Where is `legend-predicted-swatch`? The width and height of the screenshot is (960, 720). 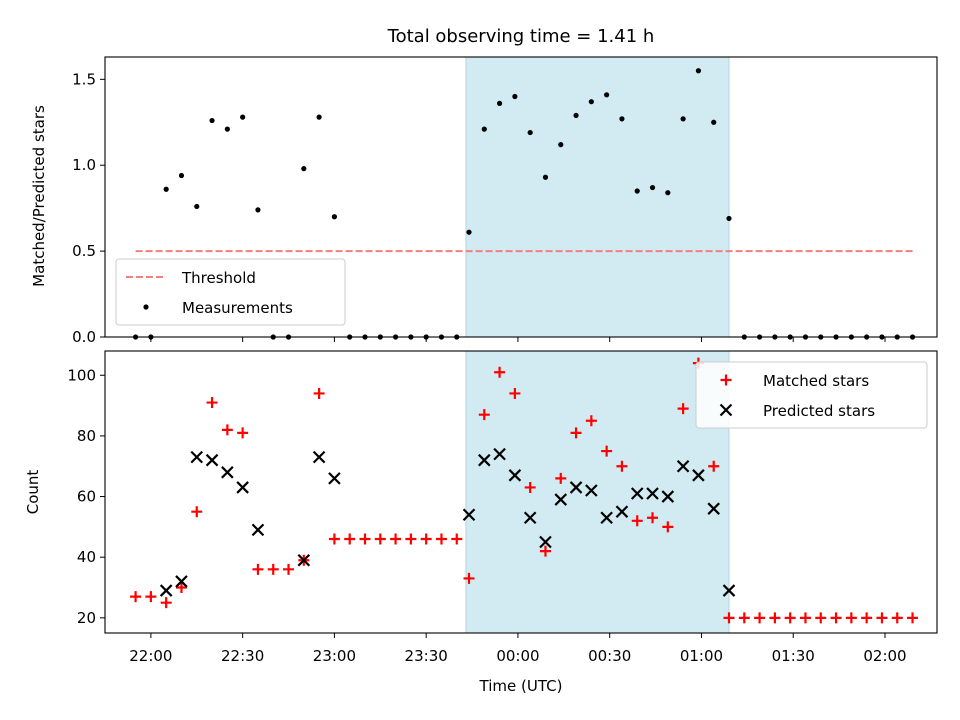
legend-predicted-swatch is located at coordinates (726, 410).